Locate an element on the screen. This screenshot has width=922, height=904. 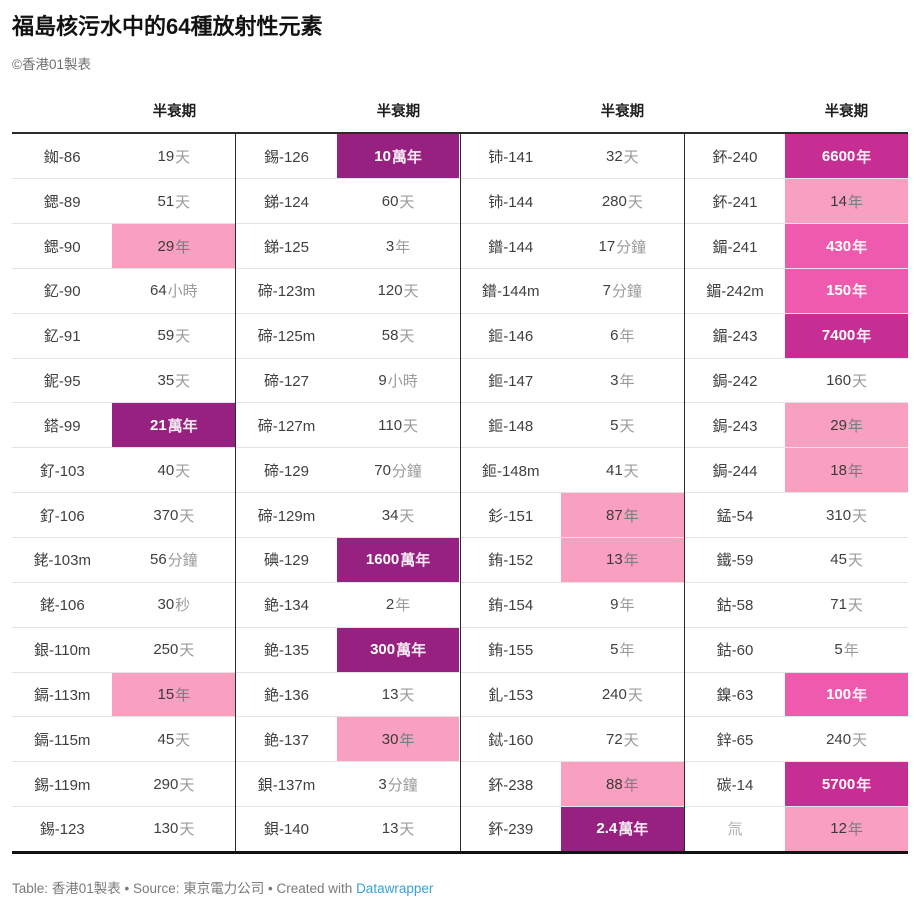
element-name: 氚 is located at coordinates (735, 830).